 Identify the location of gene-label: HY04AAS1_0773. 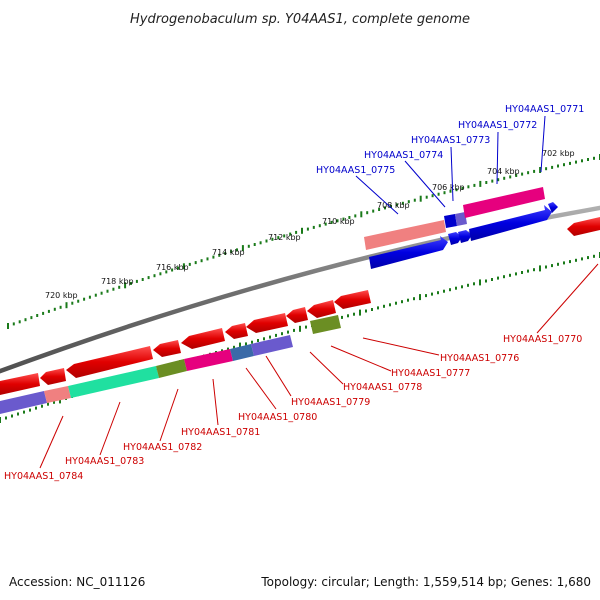
(450, 140).